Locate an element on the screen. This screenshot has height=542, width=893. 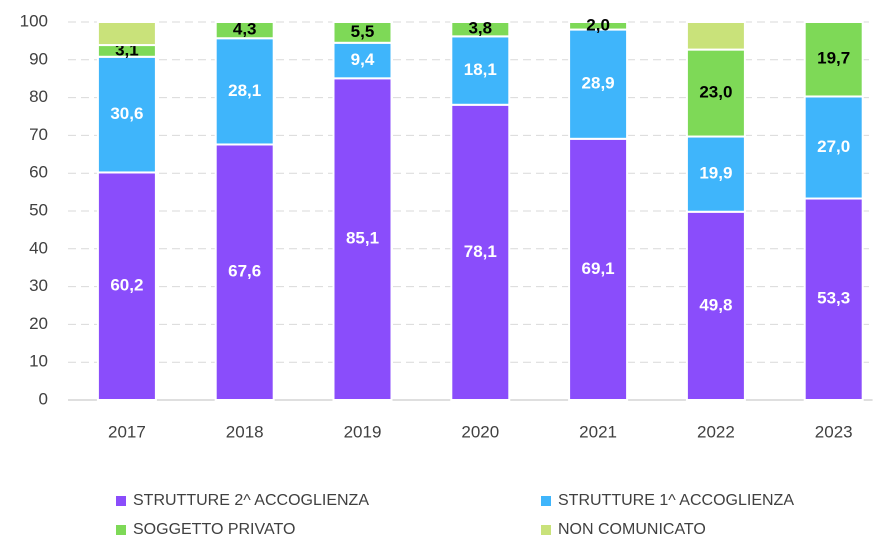
data-label: 69,1 is located at coordinates (598, 268).